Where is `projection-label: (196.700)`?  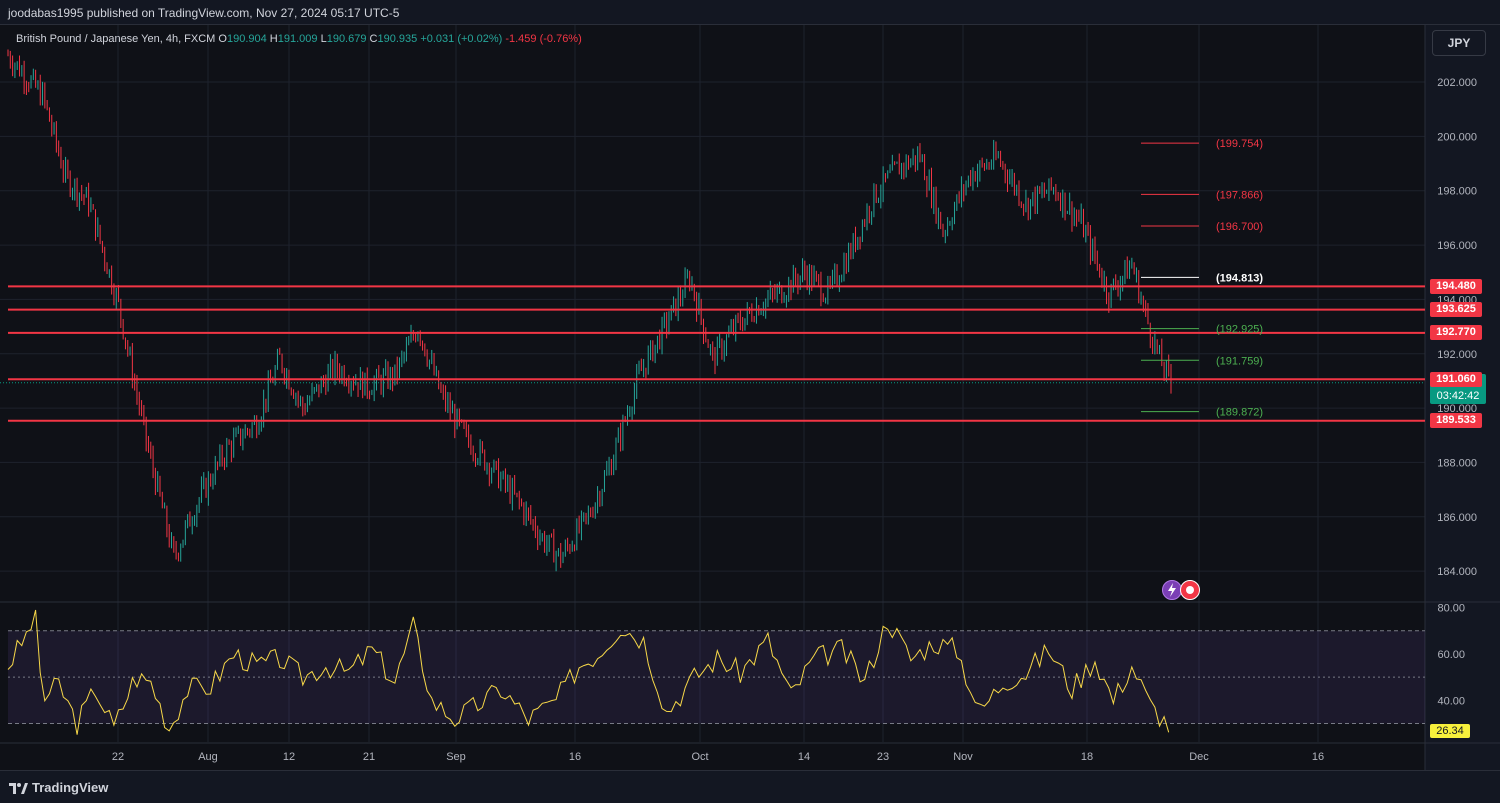
projection-label: (196.700) is located at coordinates (1239, 227).